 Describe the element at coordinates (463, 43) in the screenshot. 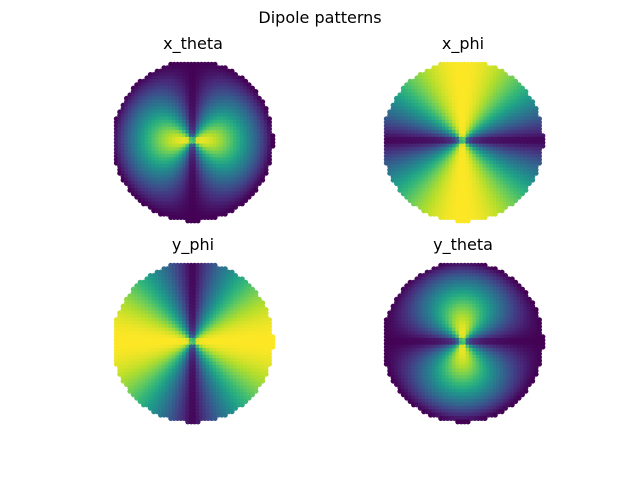

I see `panel-title: x_phi` at that location.